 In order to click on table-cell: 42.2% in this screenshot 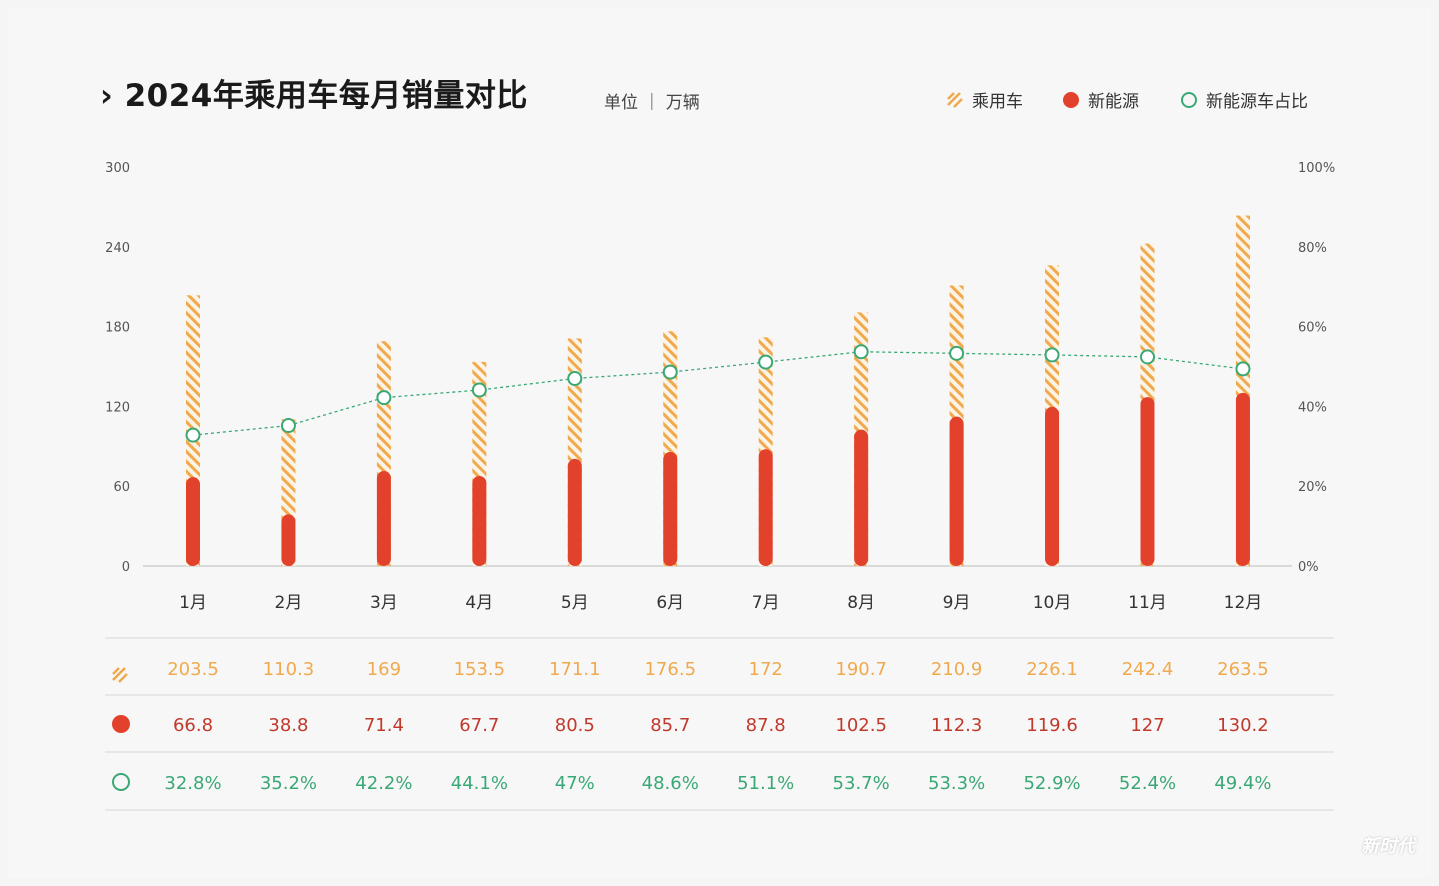, I will do `click(383, 783)`.